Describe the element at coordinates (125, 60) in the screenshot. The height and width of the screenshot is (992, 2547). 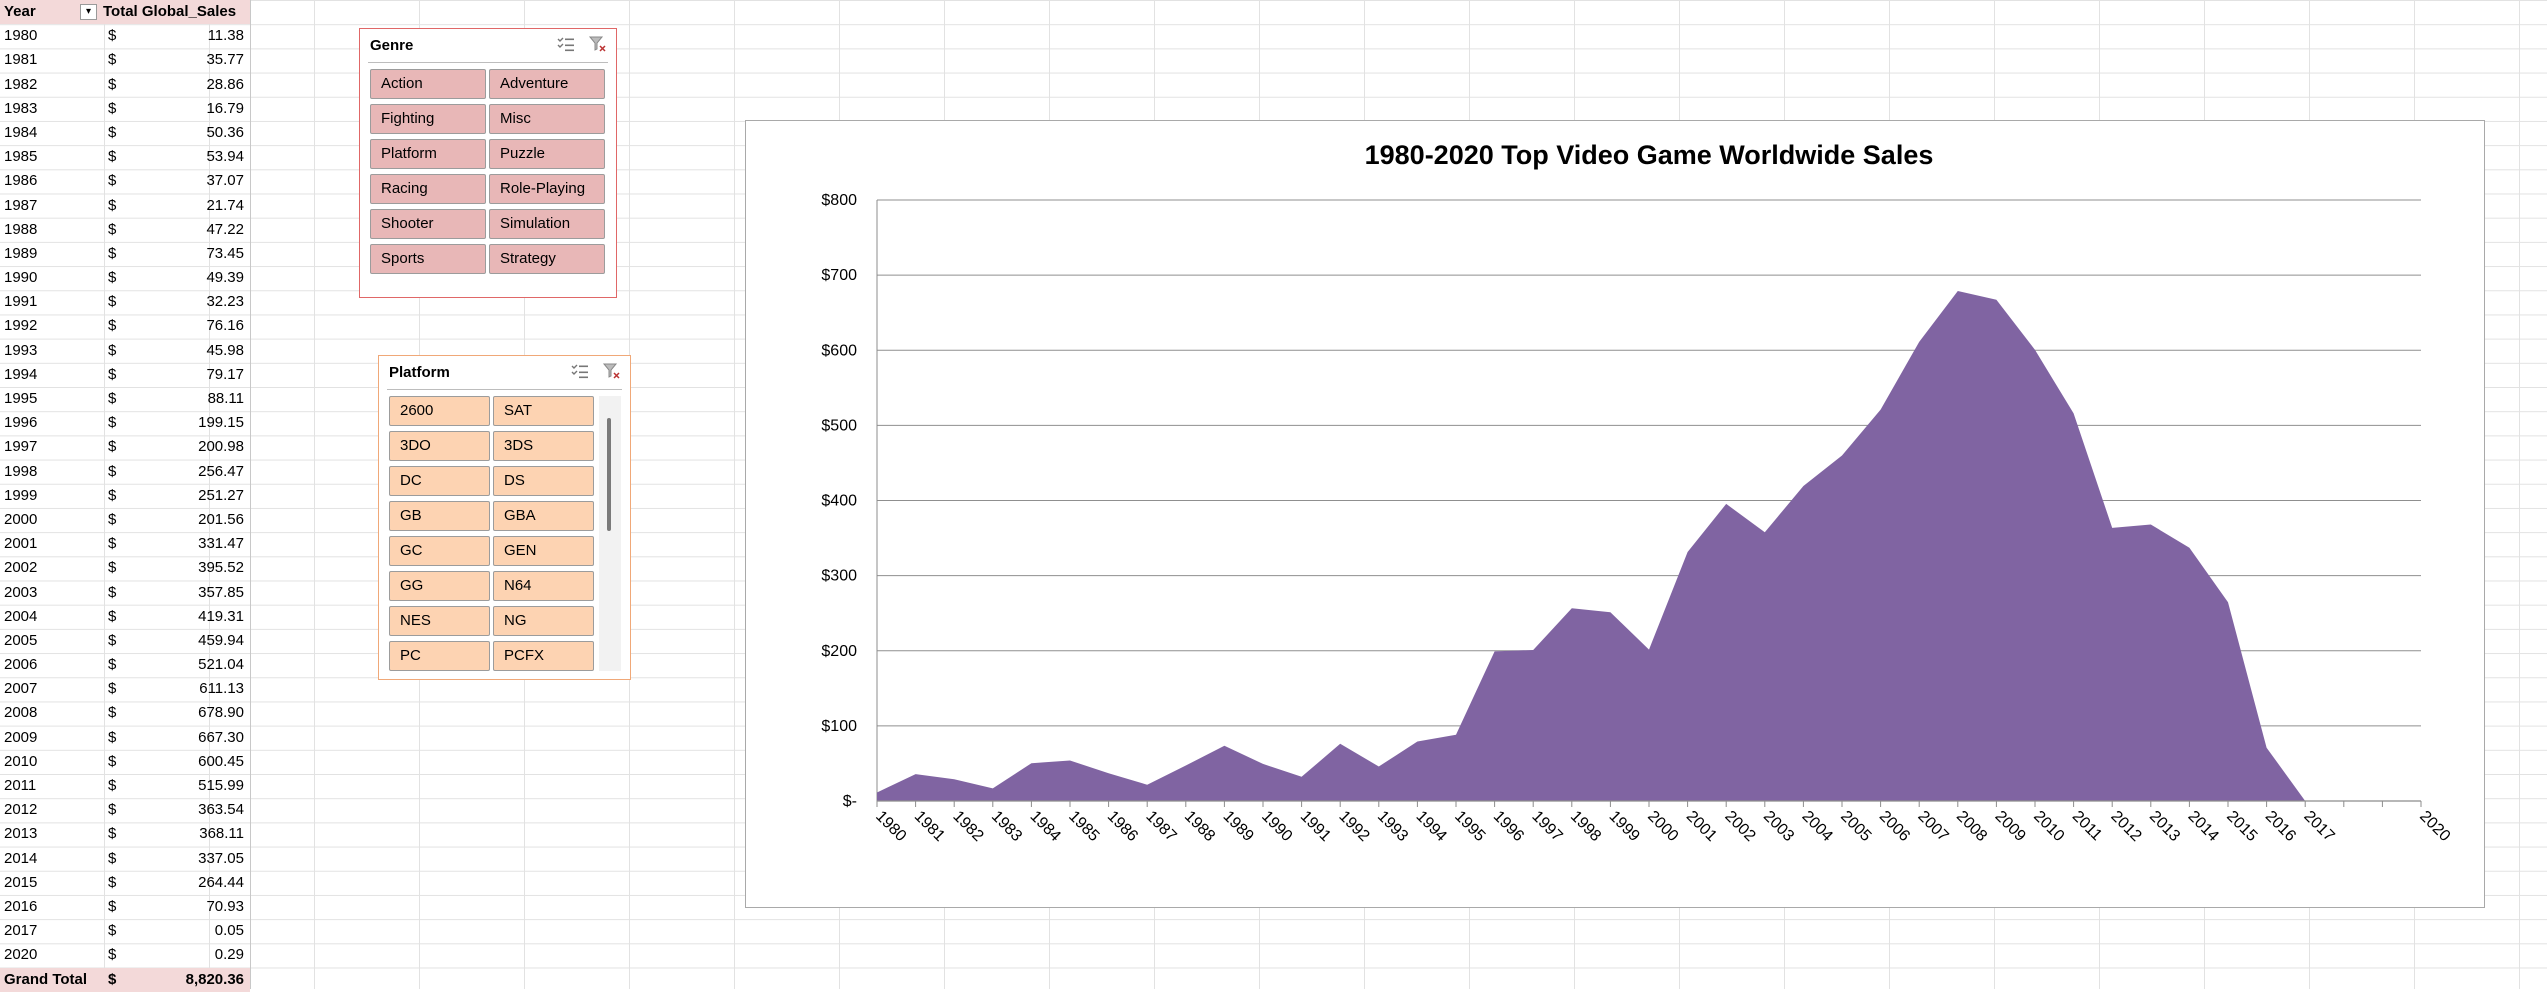
I see `table-row: 1981 $35.77` at that location.